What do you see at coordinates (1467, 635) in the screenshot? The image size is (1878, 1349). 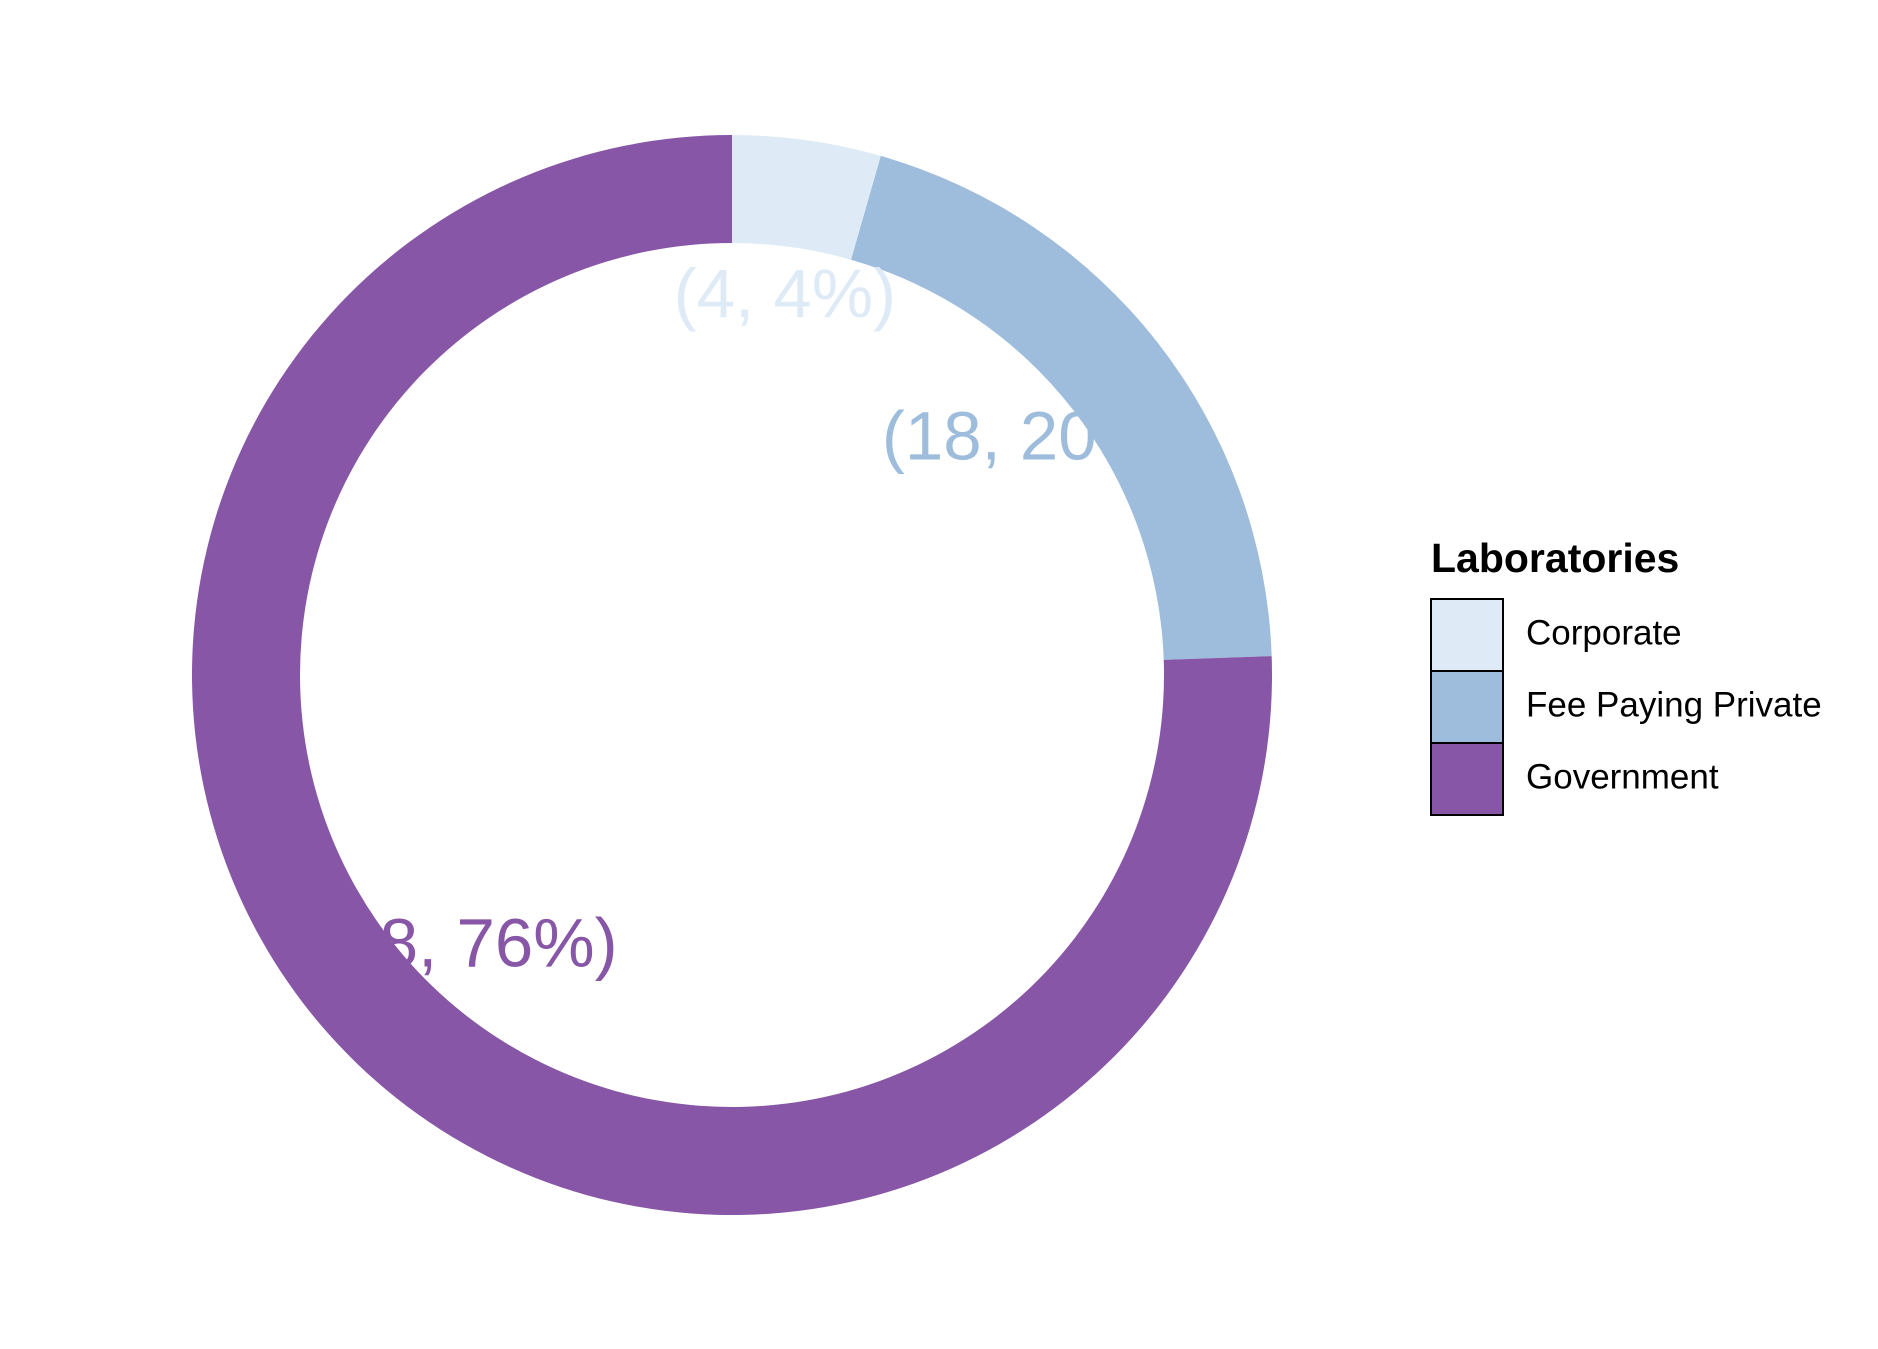 I see `legend-key-corporate` at bounding box center [1467, 635].